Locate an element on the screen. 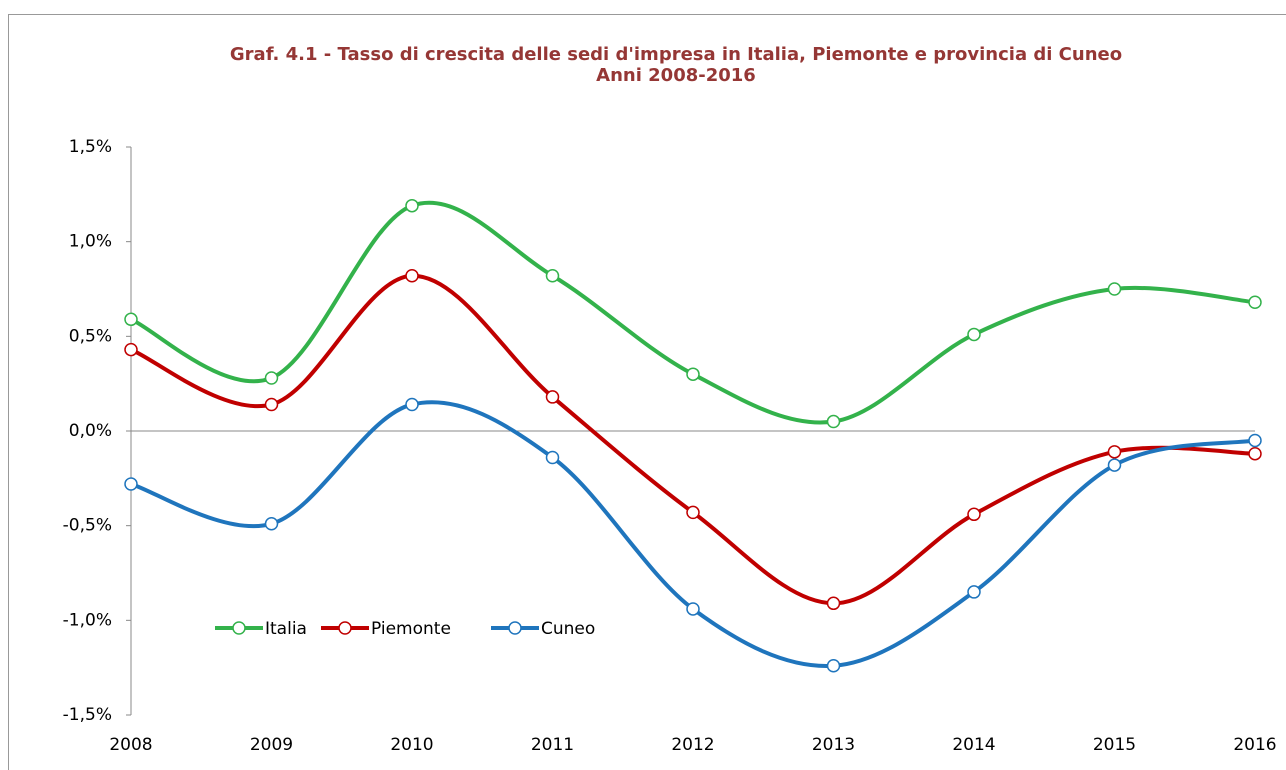  y-tick-label: -1,5% is located at coordinates (87, 715).